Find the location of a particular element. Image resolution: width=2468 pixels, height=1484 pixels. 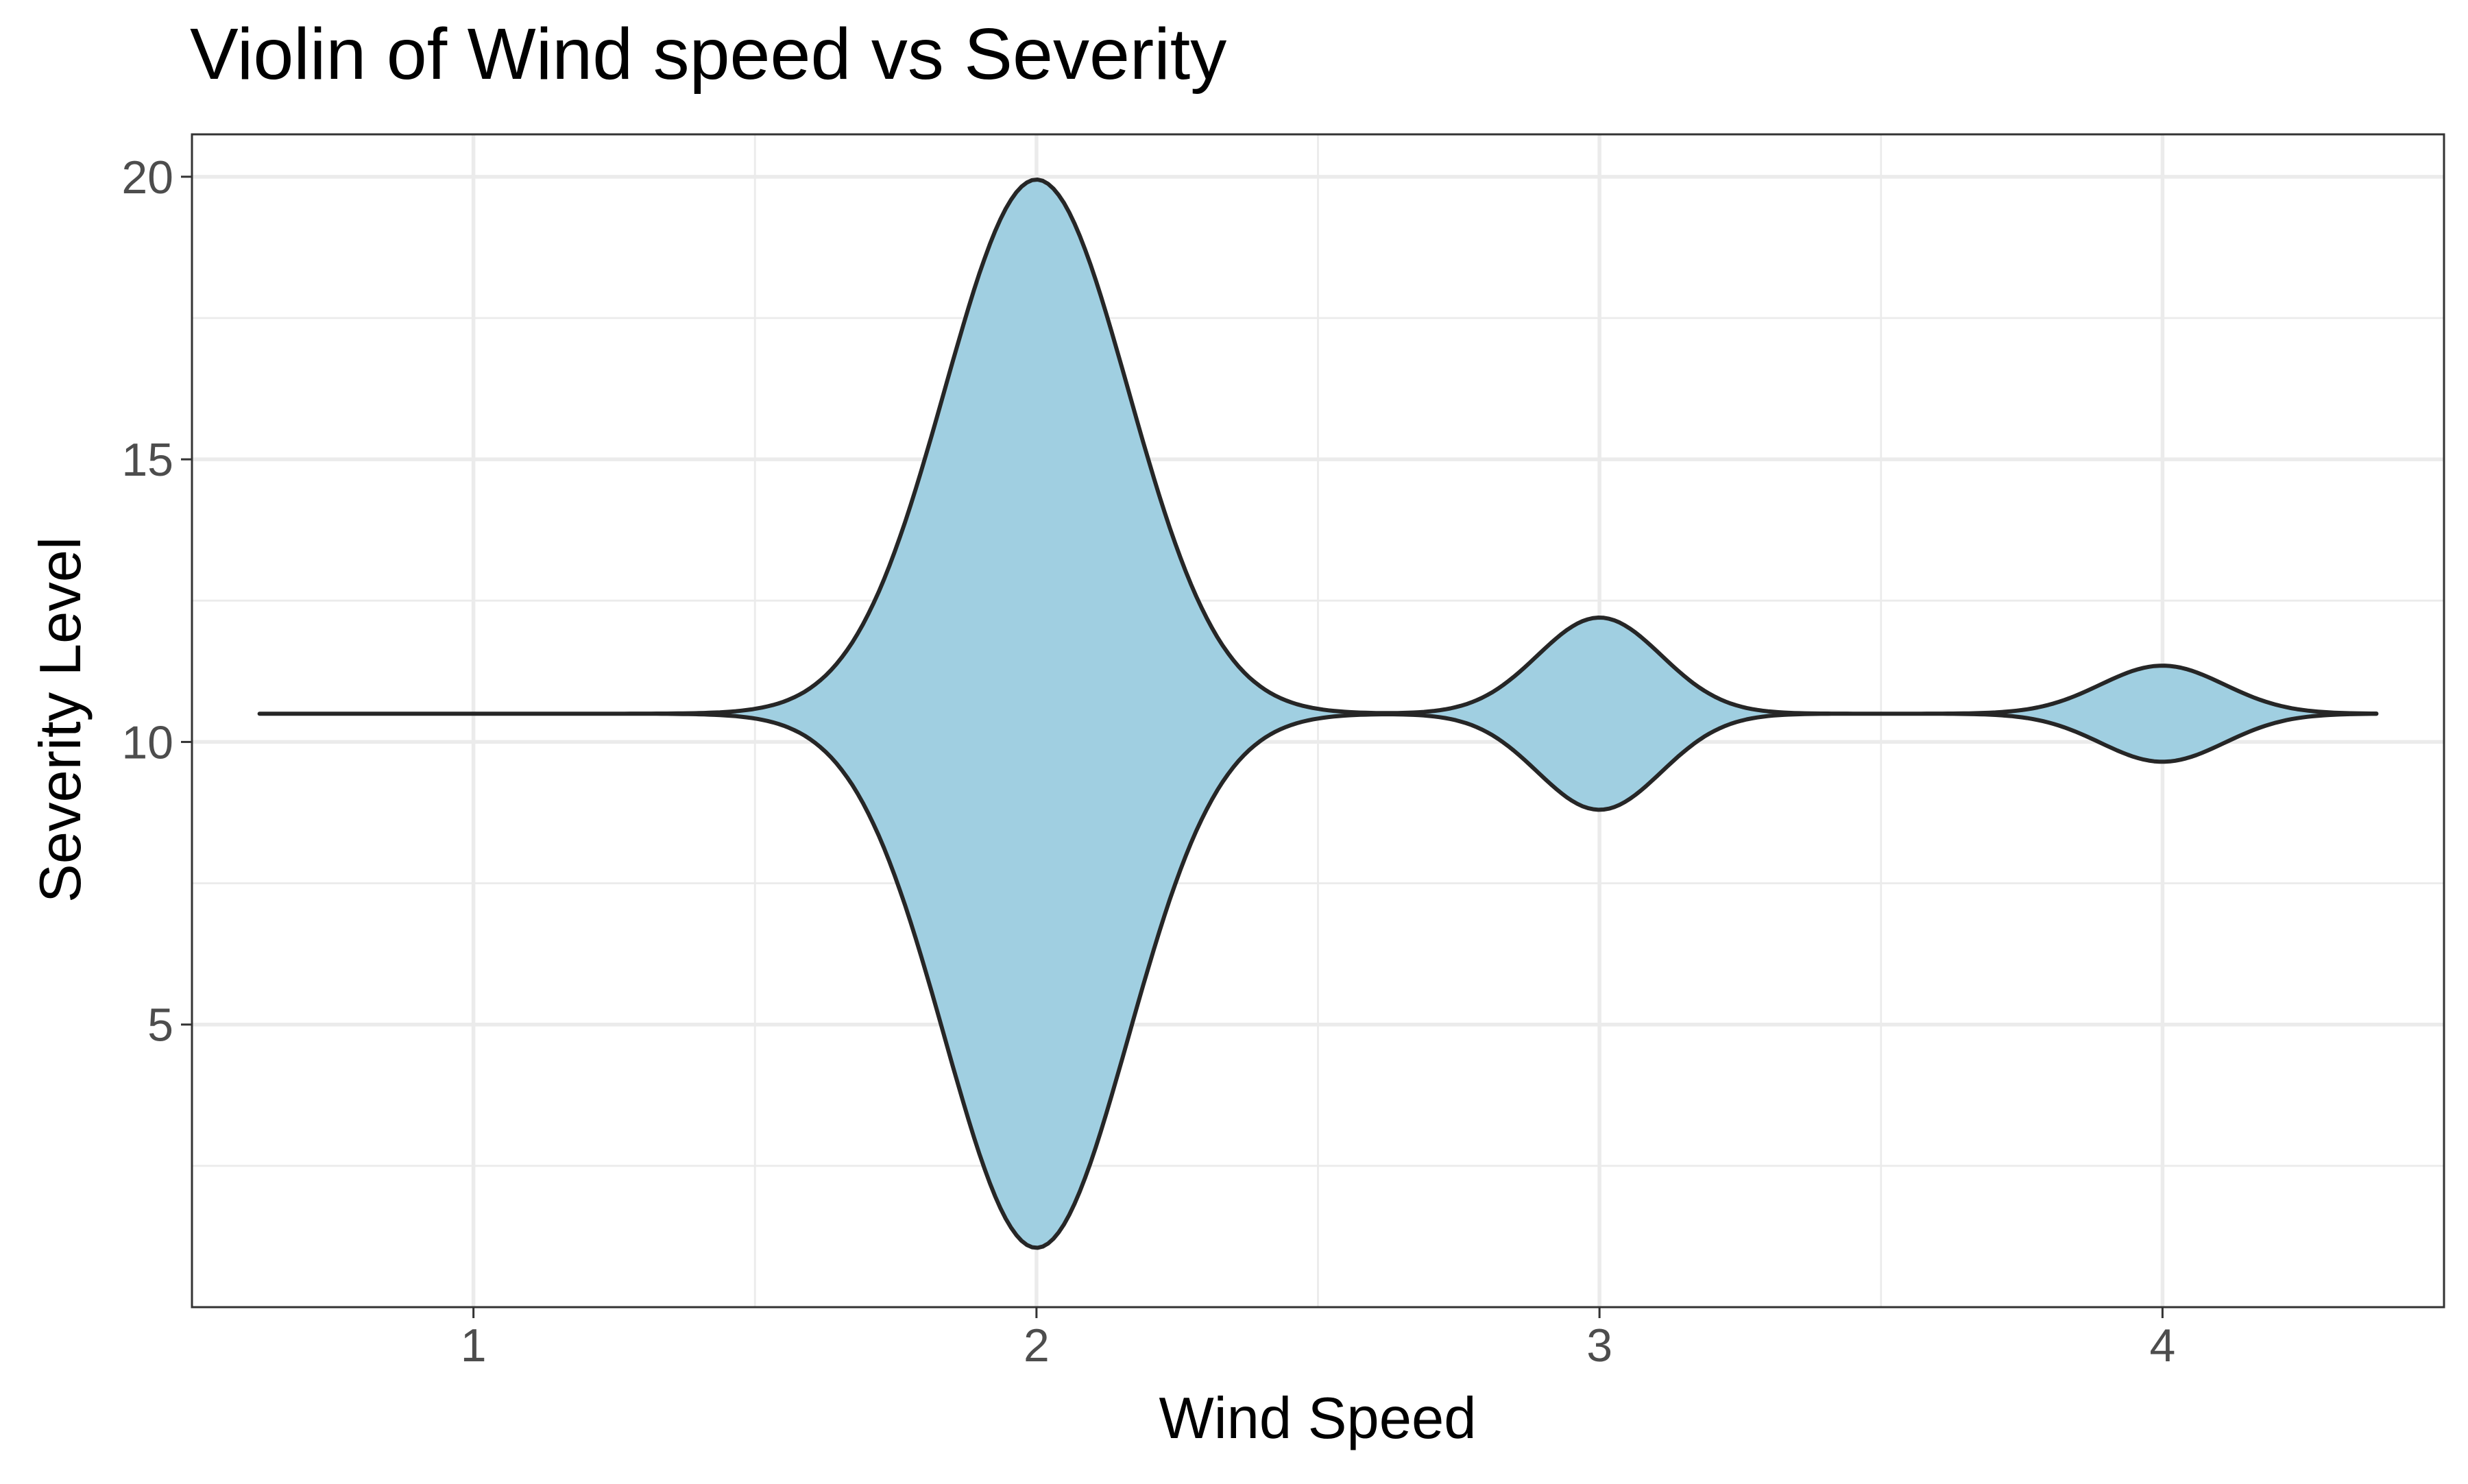

y-tick-label: 10 is located at coordinates (147, 742).